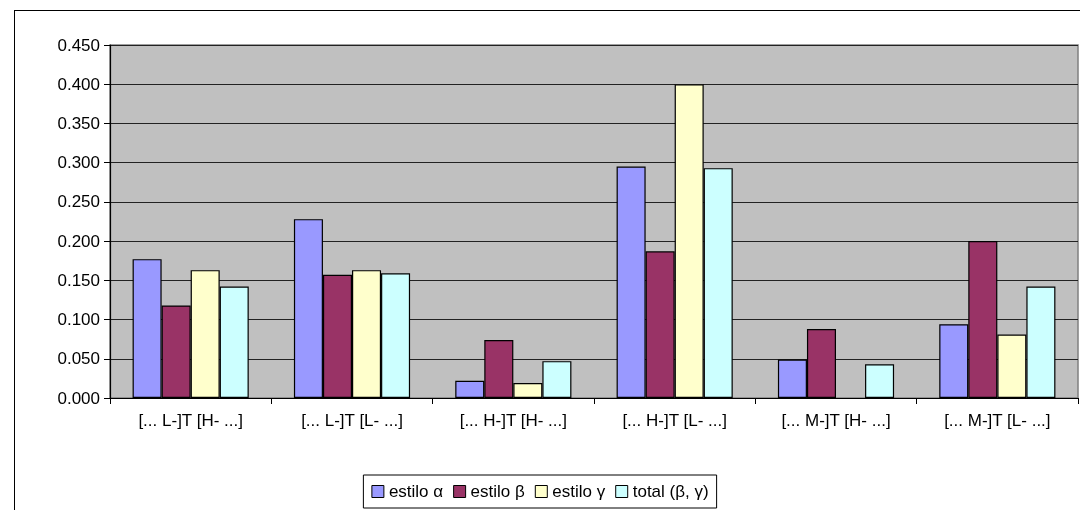  Describe the element at coordinates (78, 320) in the screenshot. I see `y-tick-label: 0.100` at that location.